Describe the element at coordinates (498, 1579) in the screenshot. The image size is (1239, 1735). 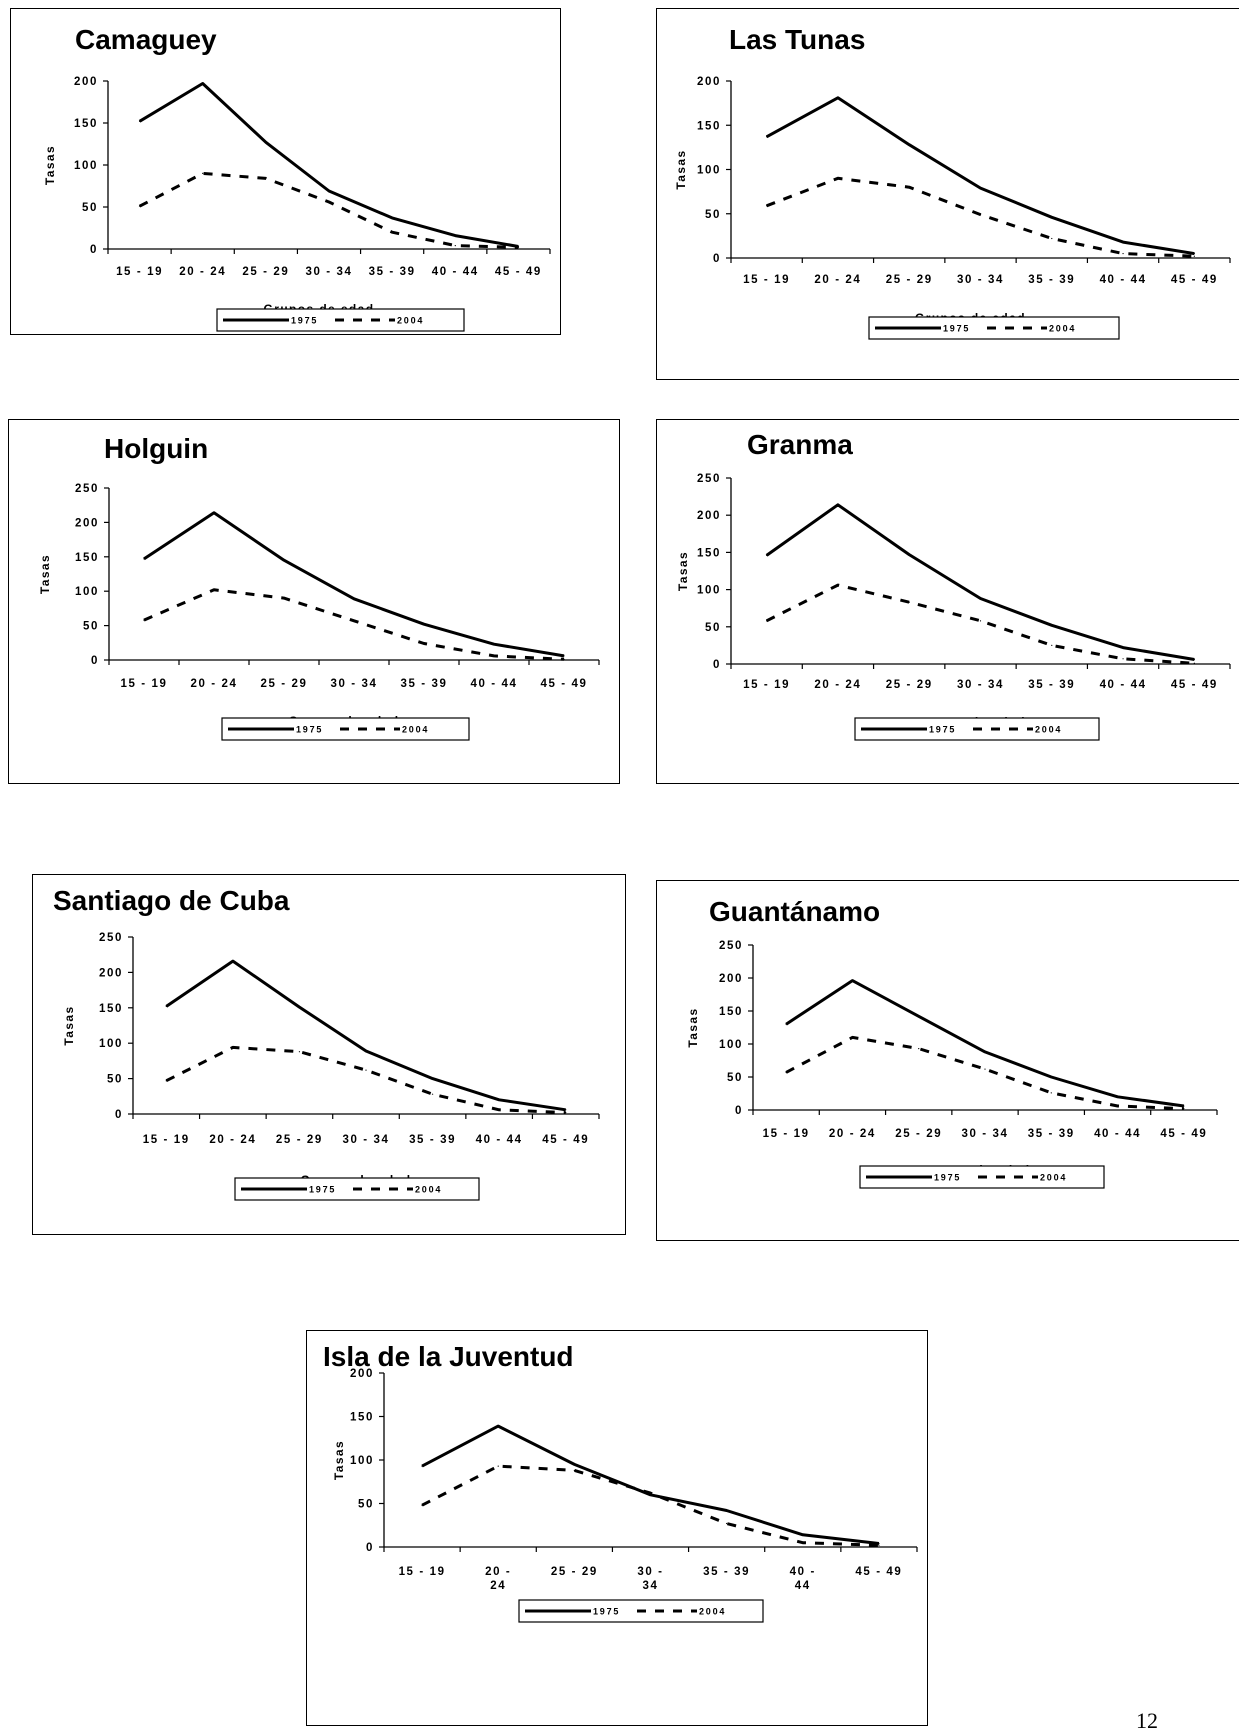
I see `x-tick-label: 20 -24` at that location.